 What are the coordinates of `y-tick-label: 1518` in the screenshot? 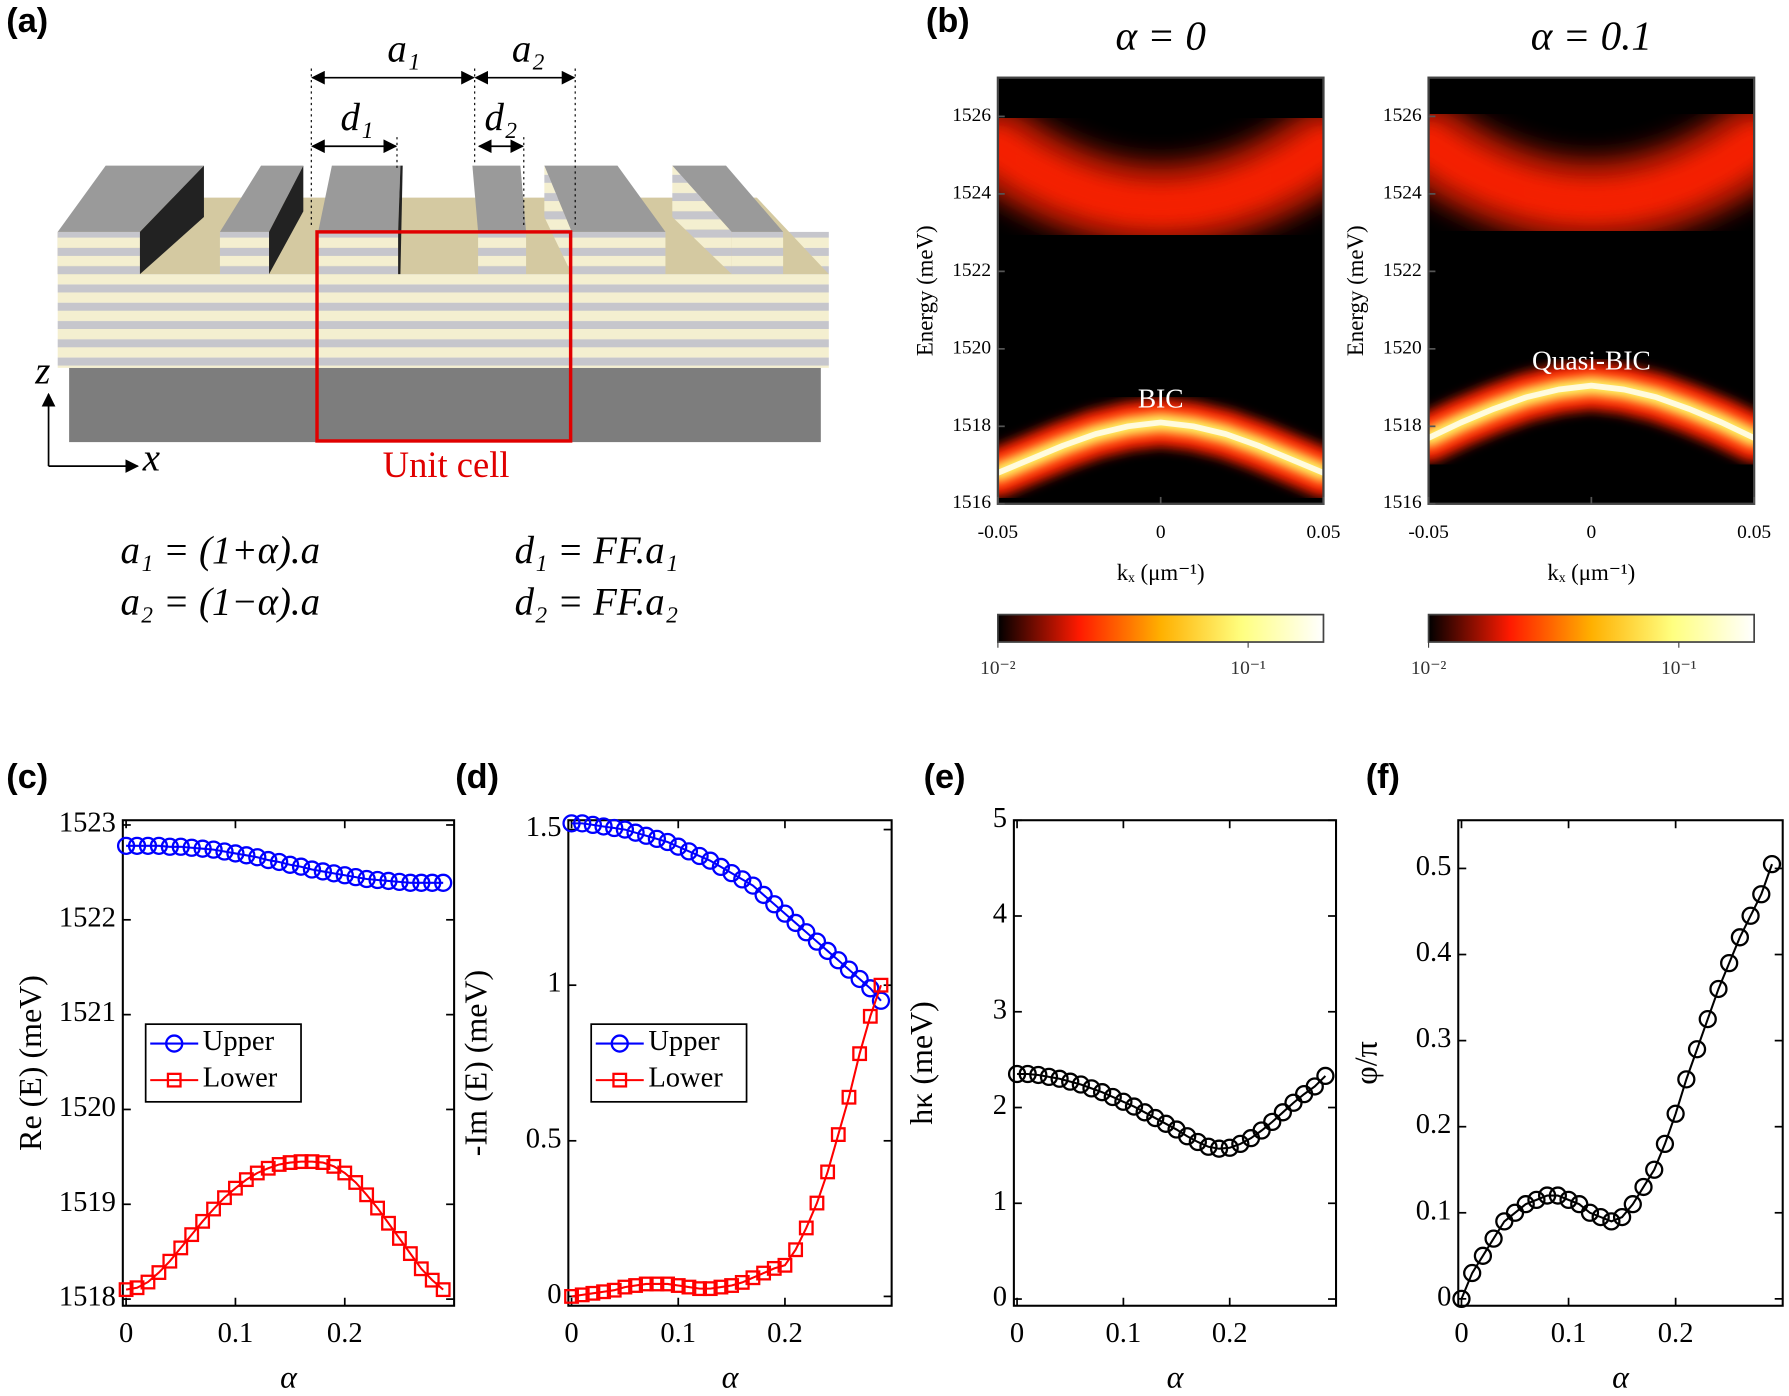 It's located at (87, 1297).